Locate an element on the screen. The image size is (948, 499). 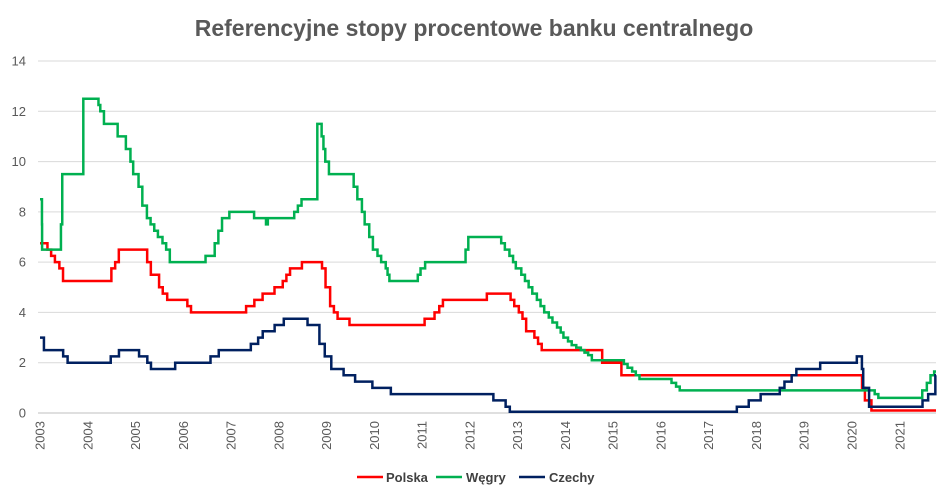
y-axis-labels: 0 2 4 6 8 10 12 14 is located at coordinates (19, 237).